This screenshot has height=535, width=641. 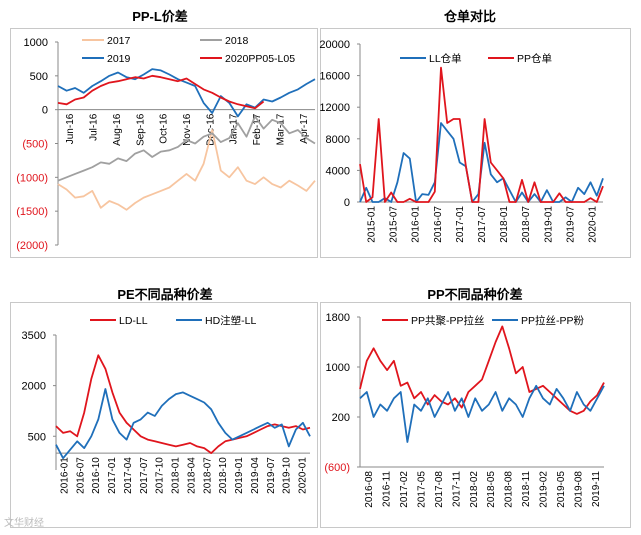 What do you see at coordinates (394, 224) in the screenshot?
I see `x-tick-label-warrant: 2015-07` at bounding box center [394, 224].